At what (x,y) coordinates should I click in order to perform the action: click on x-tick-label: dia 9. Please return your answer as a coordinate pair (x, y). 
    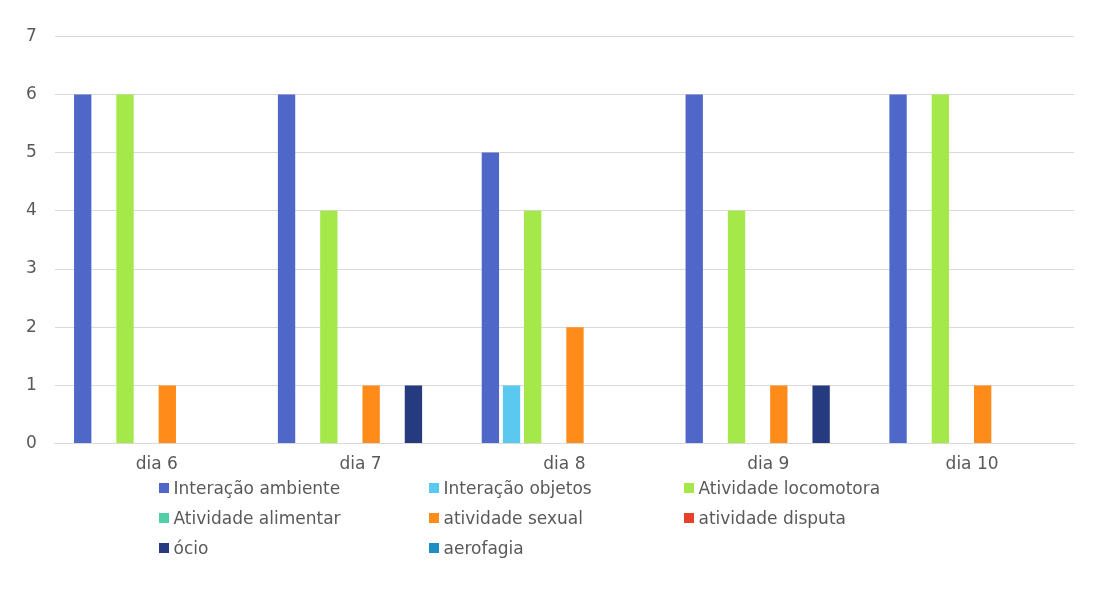
    Looking at the image, I should click on (768, 463).